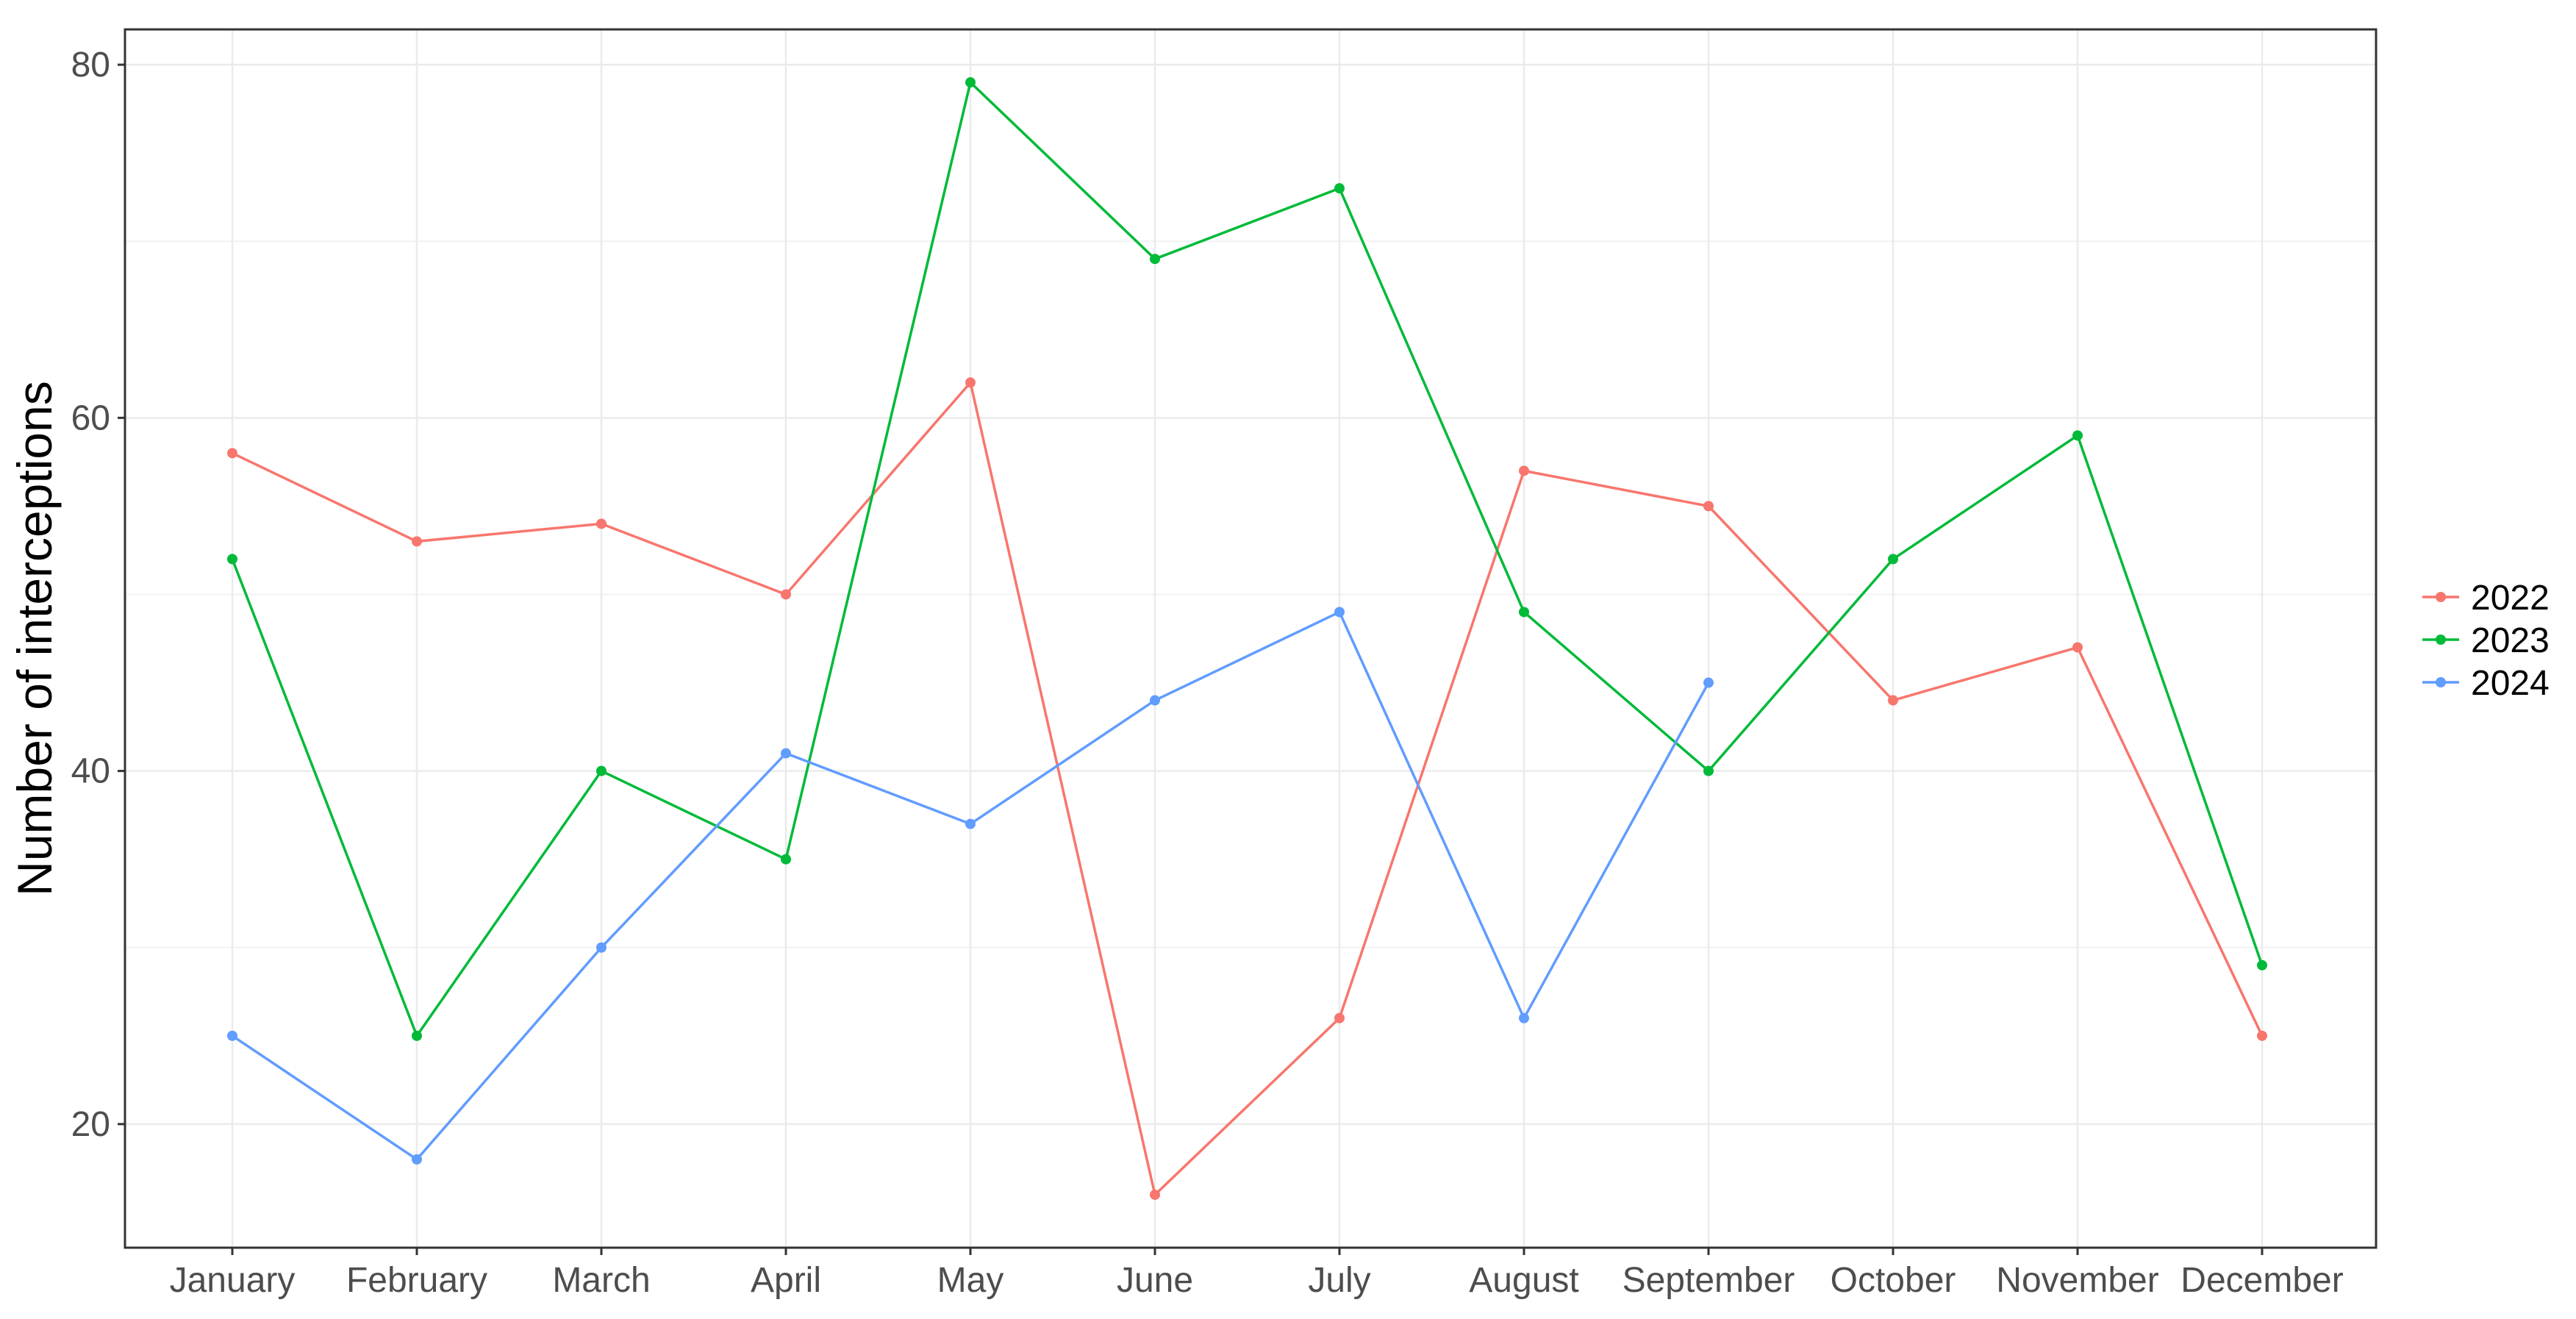 This screenshot has height=1319, width=2576. I want to click on legend-label: 2024, so click(2510, 684).